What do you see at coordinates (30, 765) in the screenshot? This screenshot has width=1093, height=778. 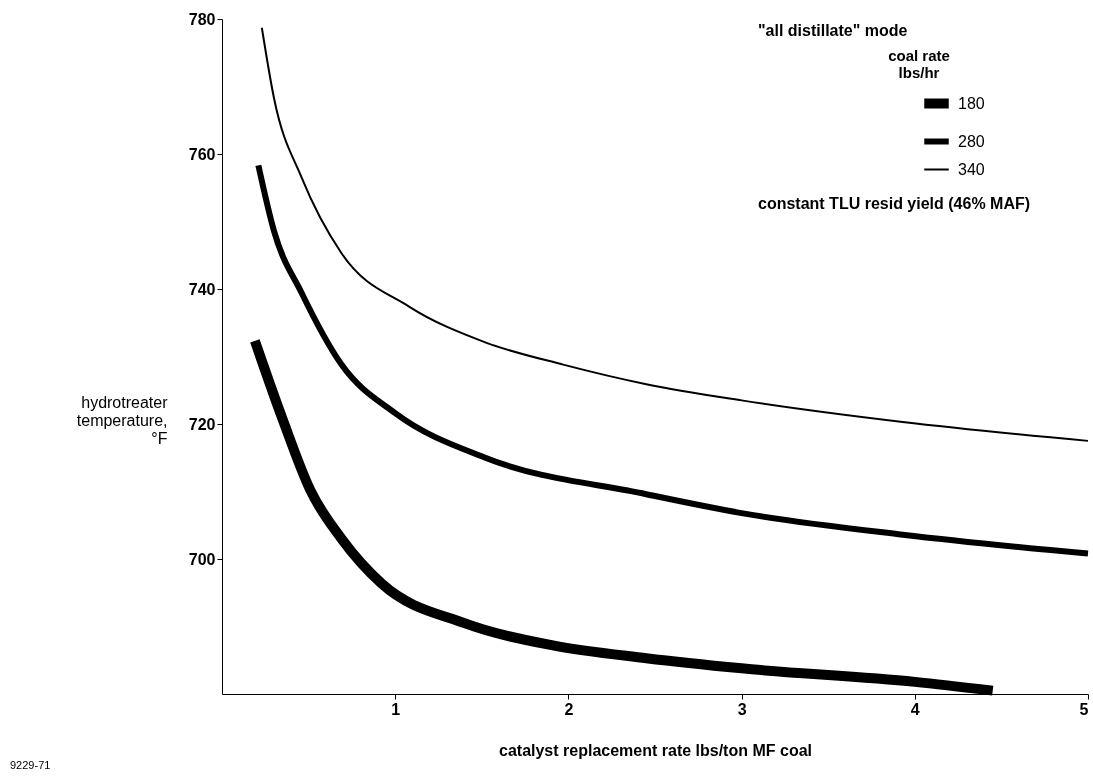 I see `text: 9229-71` at bounding box center [30, 765].